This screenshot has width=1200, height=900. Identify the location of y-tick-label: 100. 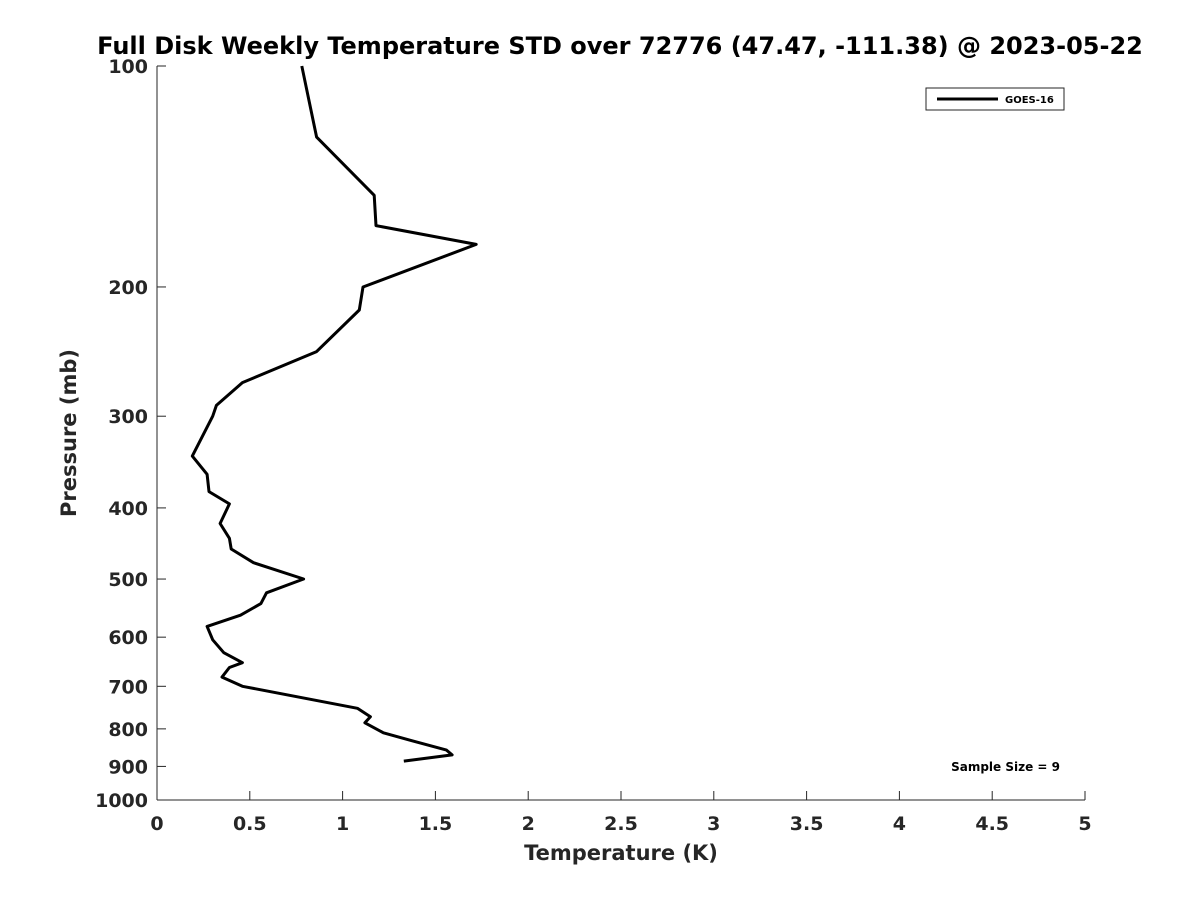
(128, 67).